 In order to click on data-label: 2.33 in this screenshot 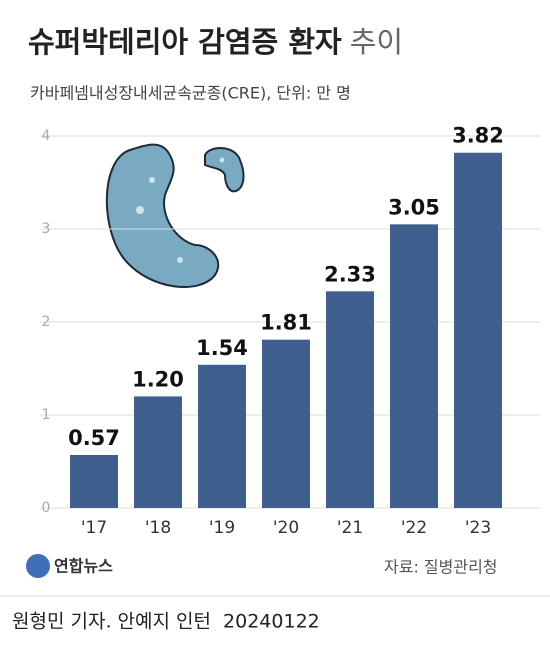, I will do `click(350, 274)`.